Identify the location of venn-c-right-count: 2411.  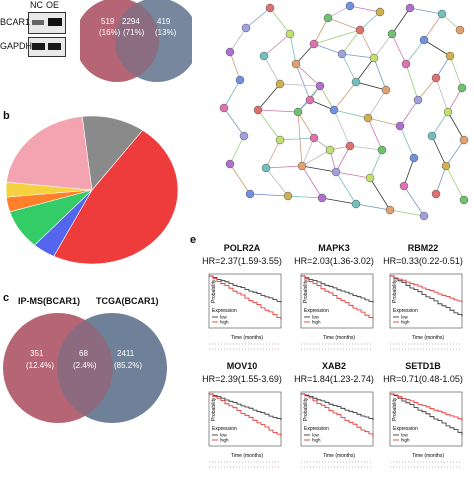
(126, 353).